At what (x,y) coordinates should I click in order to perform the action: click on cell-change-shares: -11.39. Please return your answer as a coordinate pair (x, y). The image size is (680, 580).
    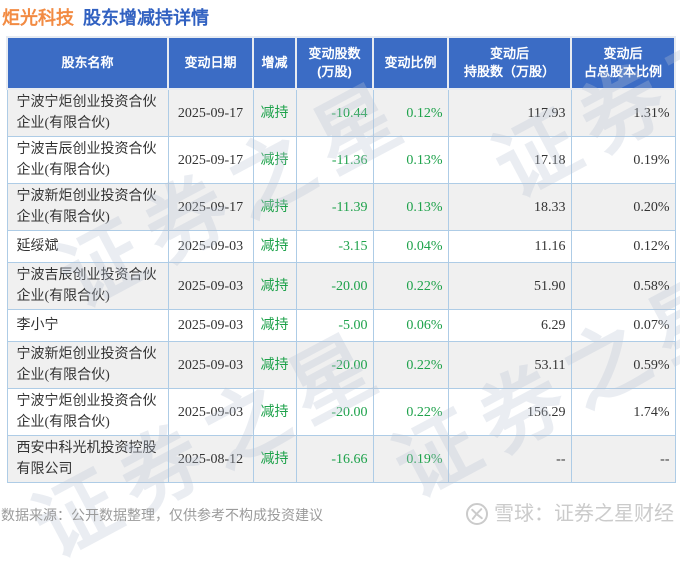
    Looking at the image, I should click on (334, 207).